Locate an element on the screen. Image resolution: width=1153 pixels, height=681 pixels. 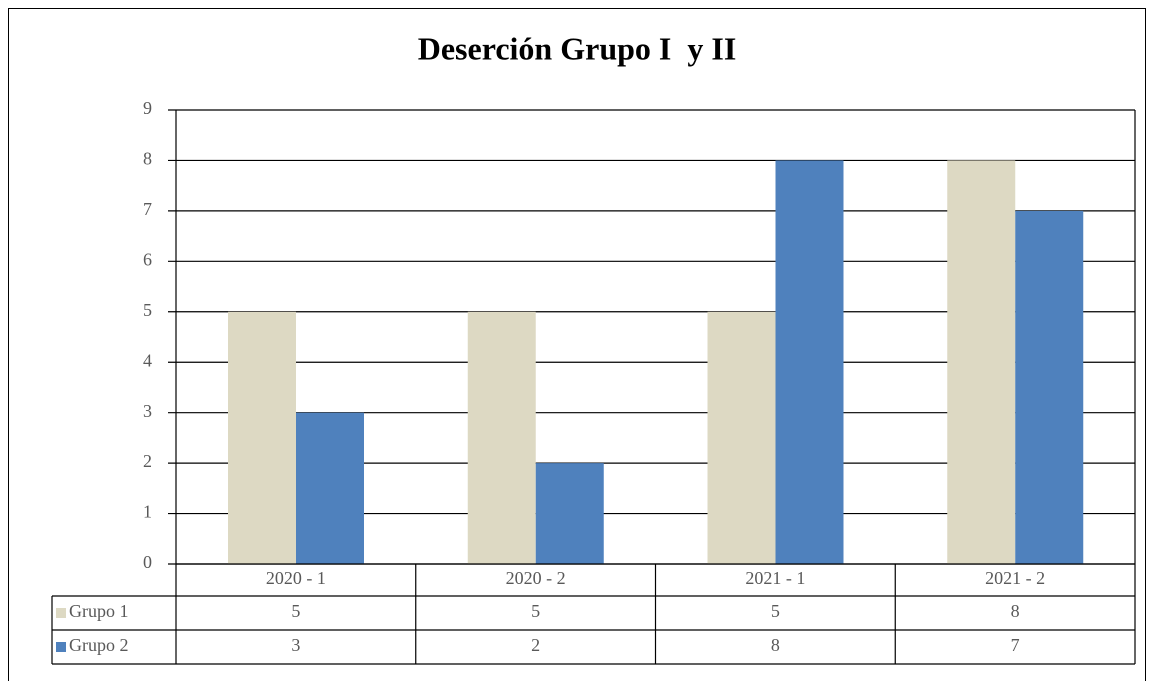
y-tick-label: 2 is located at coordinates (147, 461).